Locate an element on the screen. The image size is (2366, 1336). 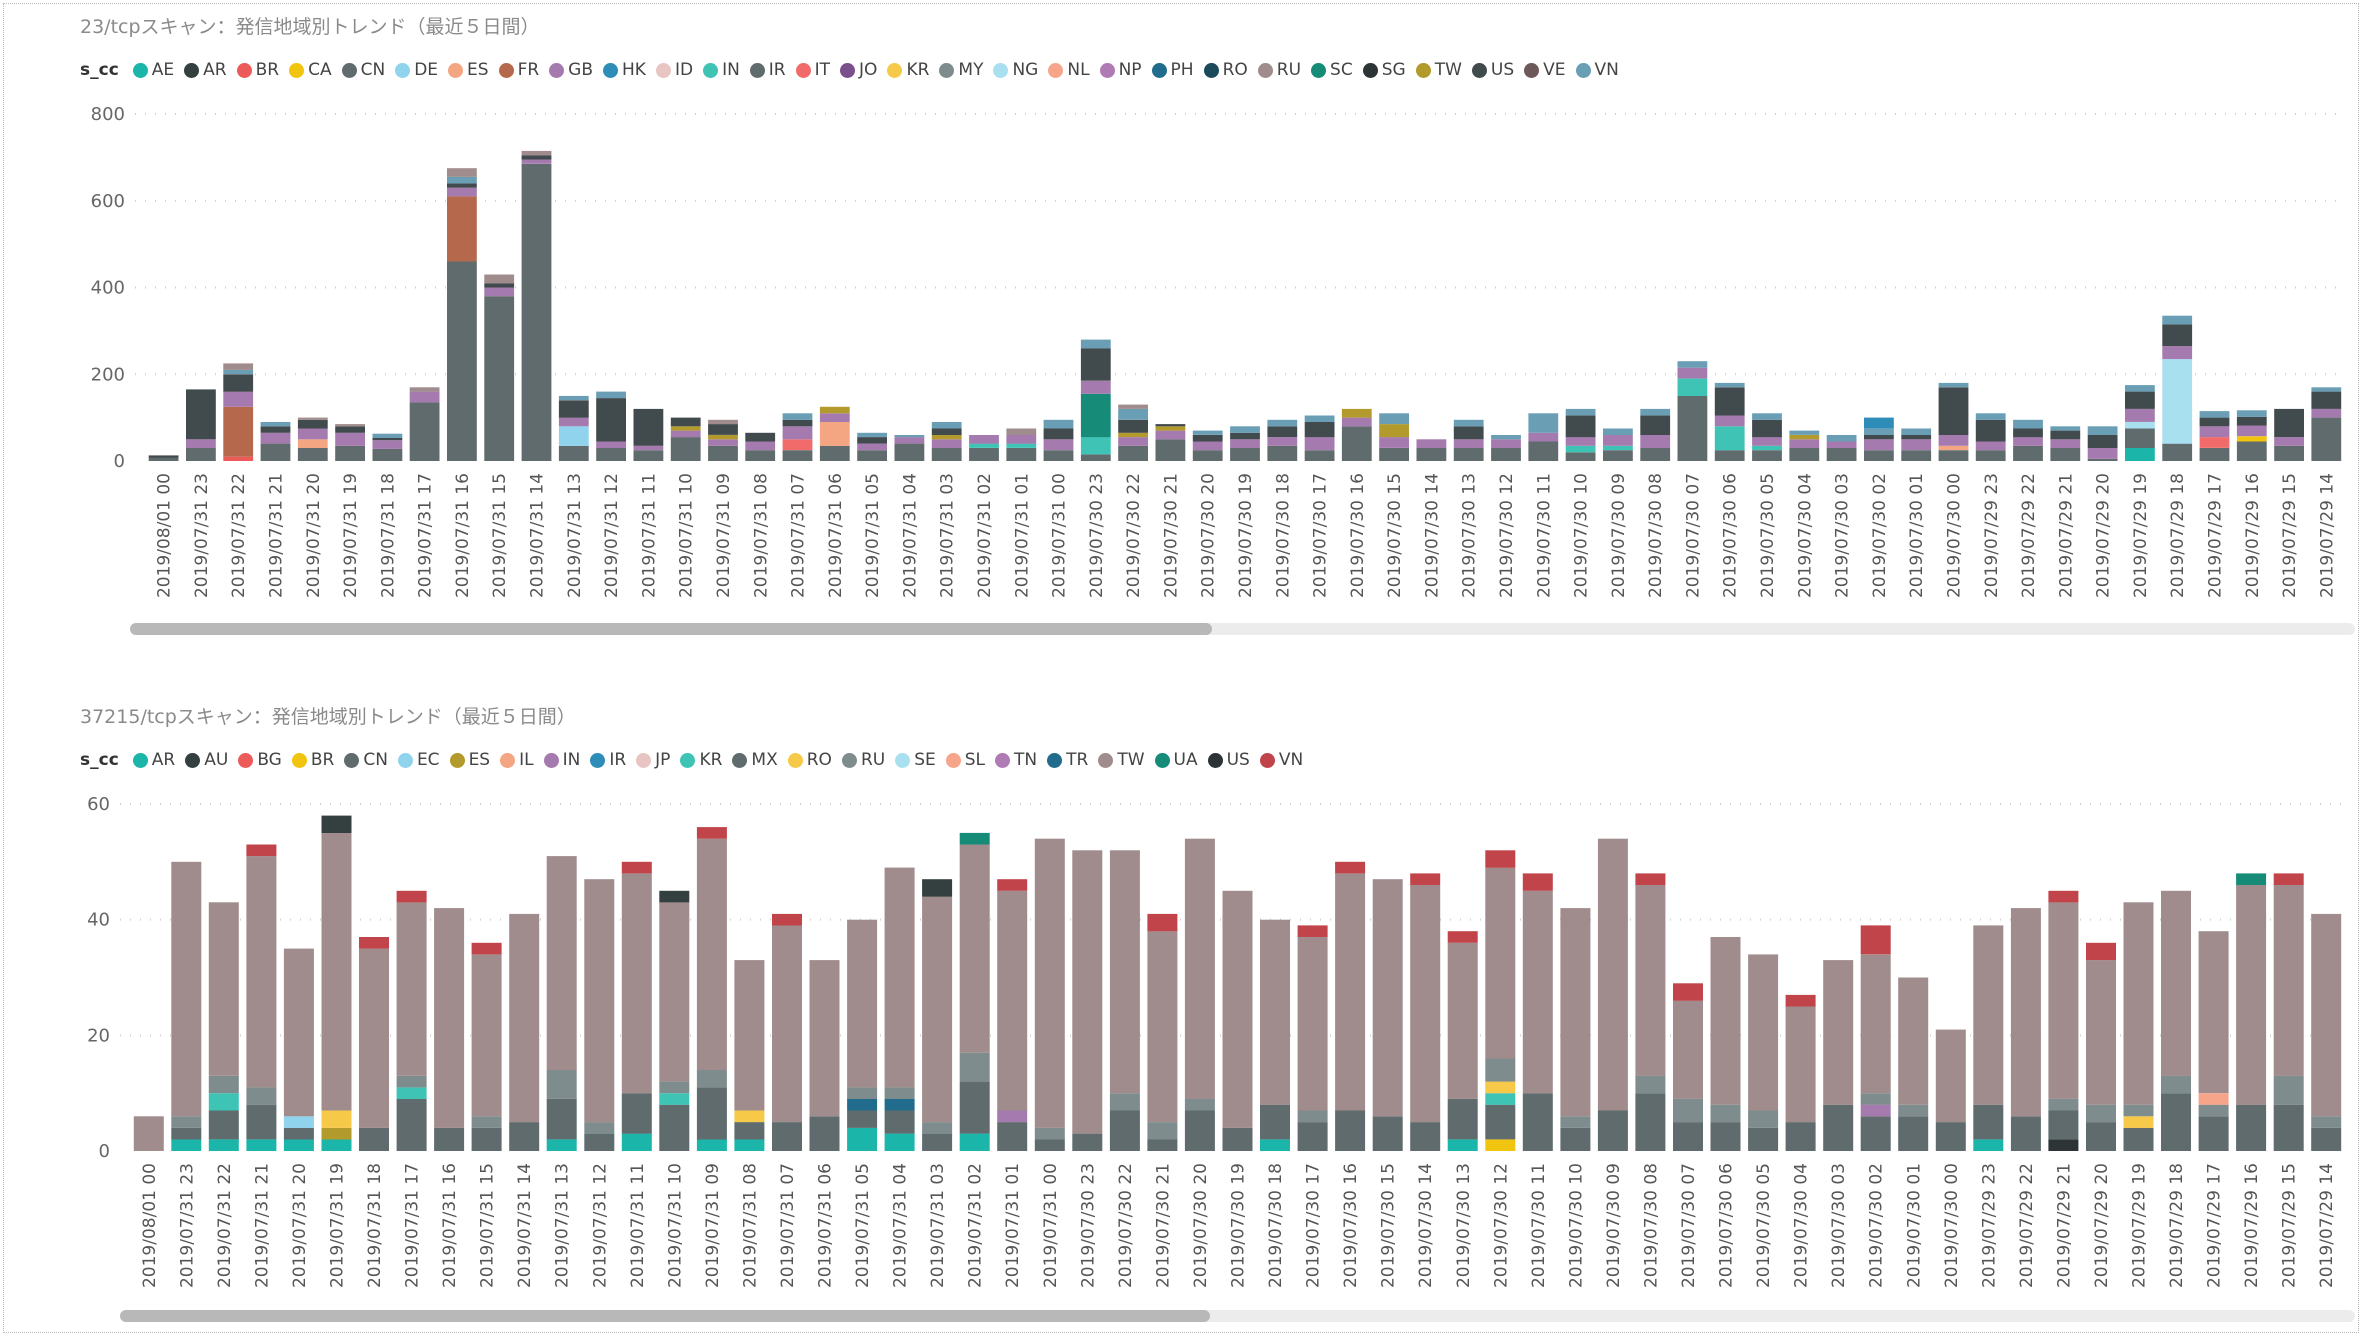
legend-item: VE is located at coordinates (1545, 70).